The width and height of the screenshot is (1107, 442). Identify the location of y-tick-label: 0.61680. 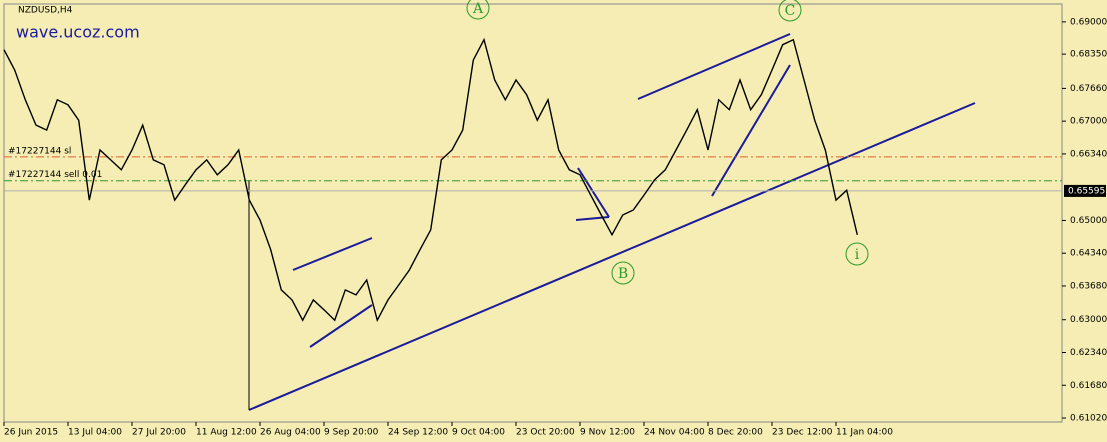
(1088, 386).